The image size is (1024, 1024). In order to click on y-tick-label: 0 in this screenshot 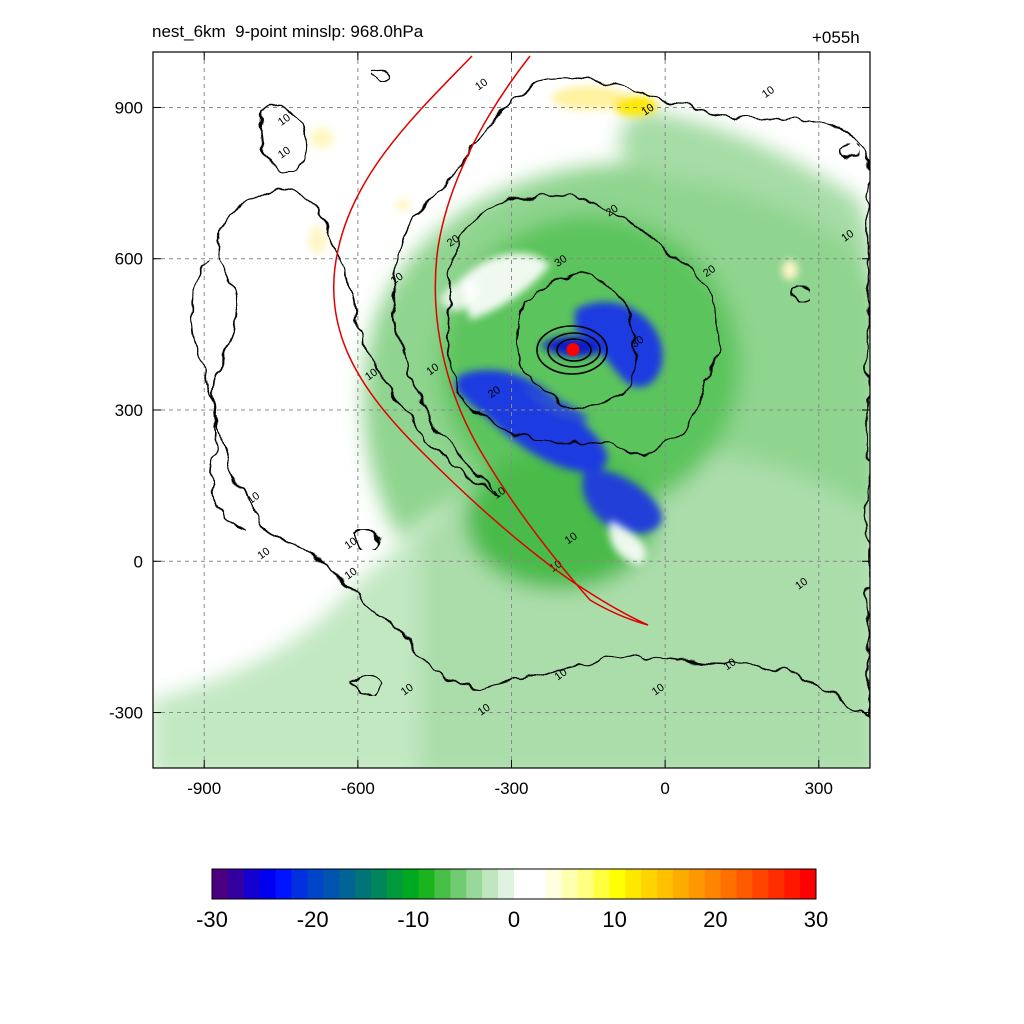, I will do `click(138, 561)`.